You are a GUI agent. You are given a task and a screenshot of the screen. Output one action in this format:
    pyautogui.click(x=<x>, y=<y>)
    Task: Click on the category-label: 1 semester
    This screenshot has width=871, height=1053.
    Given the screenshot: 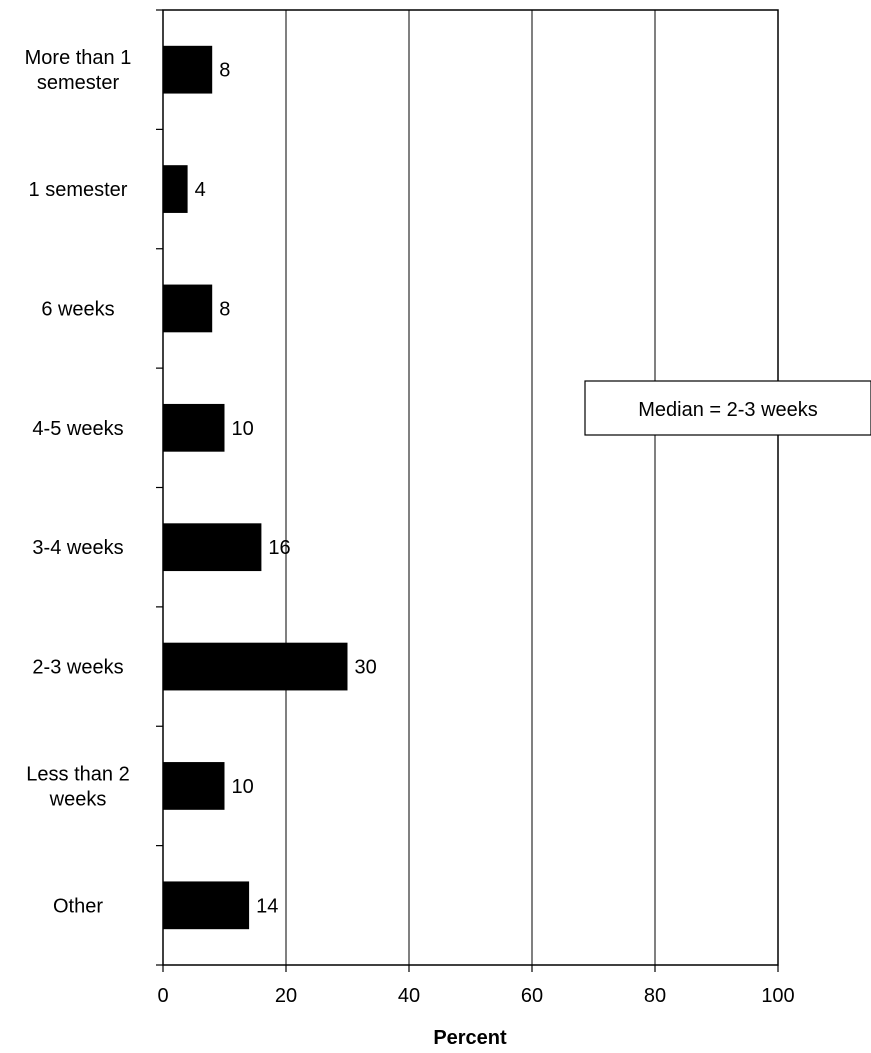 What is the action you would take?
    pyautogui.click(x=78, y=190)
    